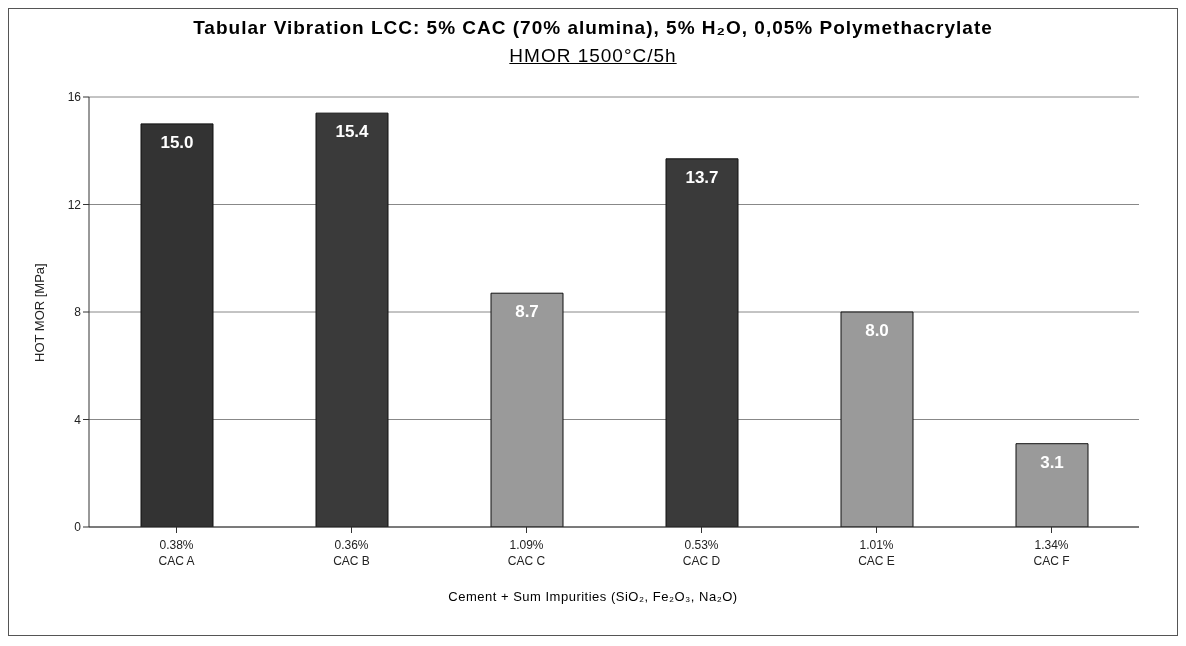 The width and height of the screenshot is (1186, 646). What do you see at coordinates (593, 596) in the screenshot?
I see `x-axis-title: Cement + Sum Impurities (SiO₂, Fe₂O₃, Na₂O)` at bounding box center [593, 596].